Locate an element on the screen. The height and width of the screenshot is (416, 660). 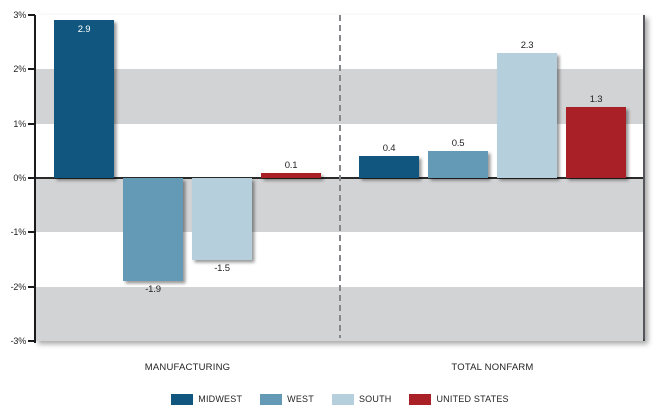
bar-value-label: 0.4 is located at coordinates (389, 149).